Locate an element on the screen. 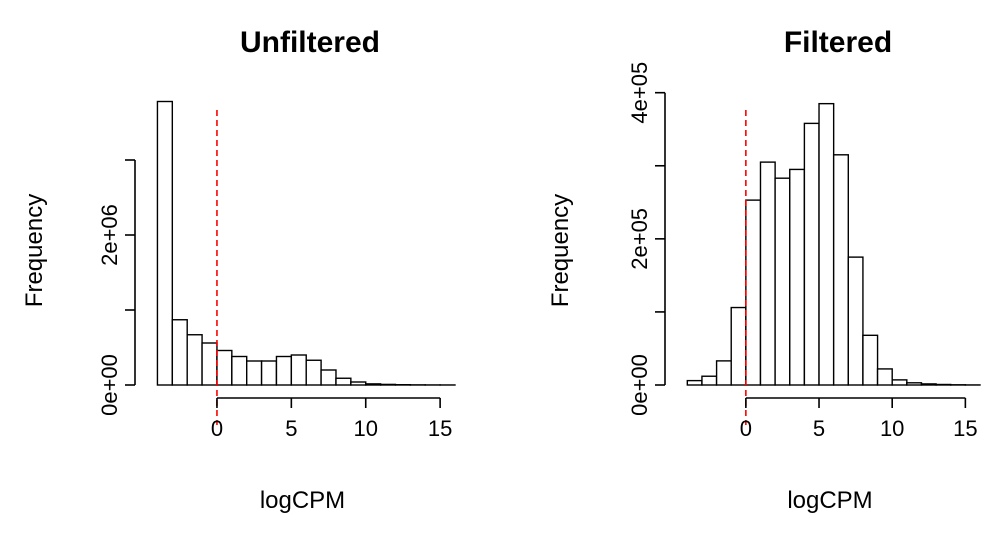 This screenshot has height=535, width=1000. chart-title: Filtered is located at coordinates (838, 42).